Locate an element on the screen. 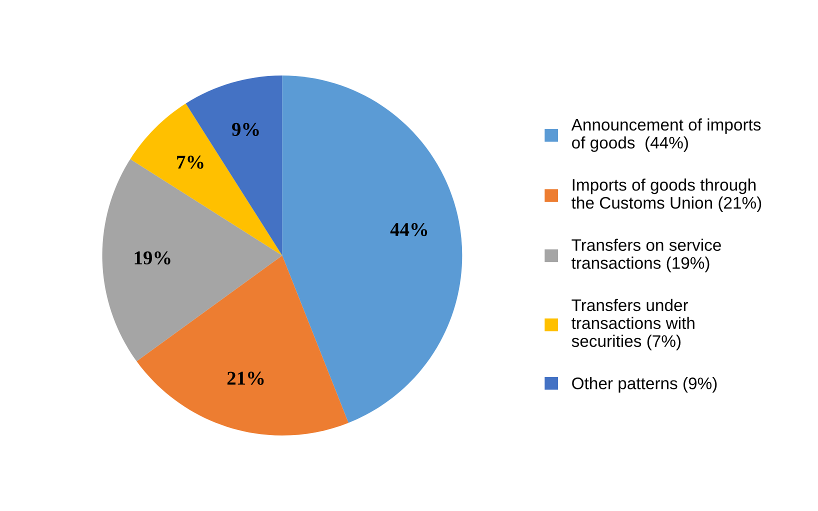 Image resolution: width=818 pixels, height=511 pixels. legend-label: Announcement of imports of goods (44%) is located at coordinates (666, 135).